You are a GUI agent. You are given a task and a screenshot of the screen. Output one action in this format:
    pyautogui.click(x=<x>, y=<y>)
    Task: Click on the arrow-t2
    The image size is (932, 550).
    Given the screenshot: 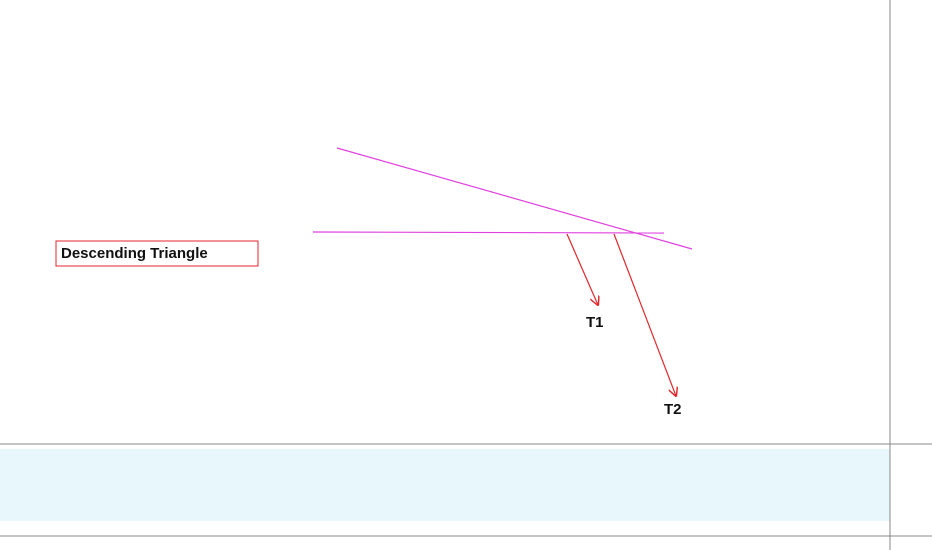 What is the action you would take?
    pyautogui.click(x=644, y=314)
    